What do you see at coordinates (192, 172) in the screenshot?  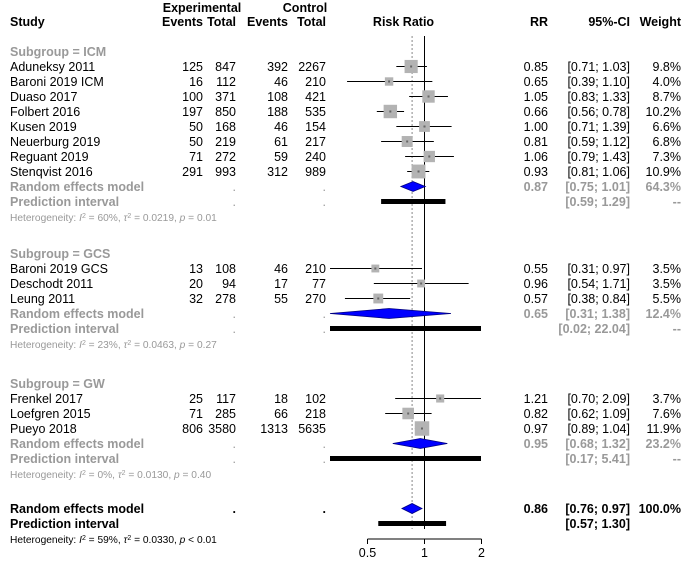 I see `exp-events: 291` at bounding box center [192, 172].